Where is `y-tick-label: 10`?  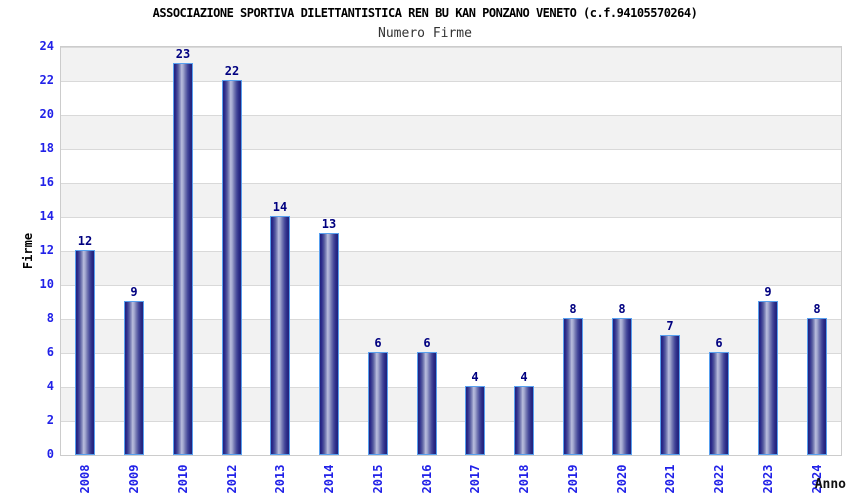 y-tick-label: 10 is located at coordinates (46, 284).